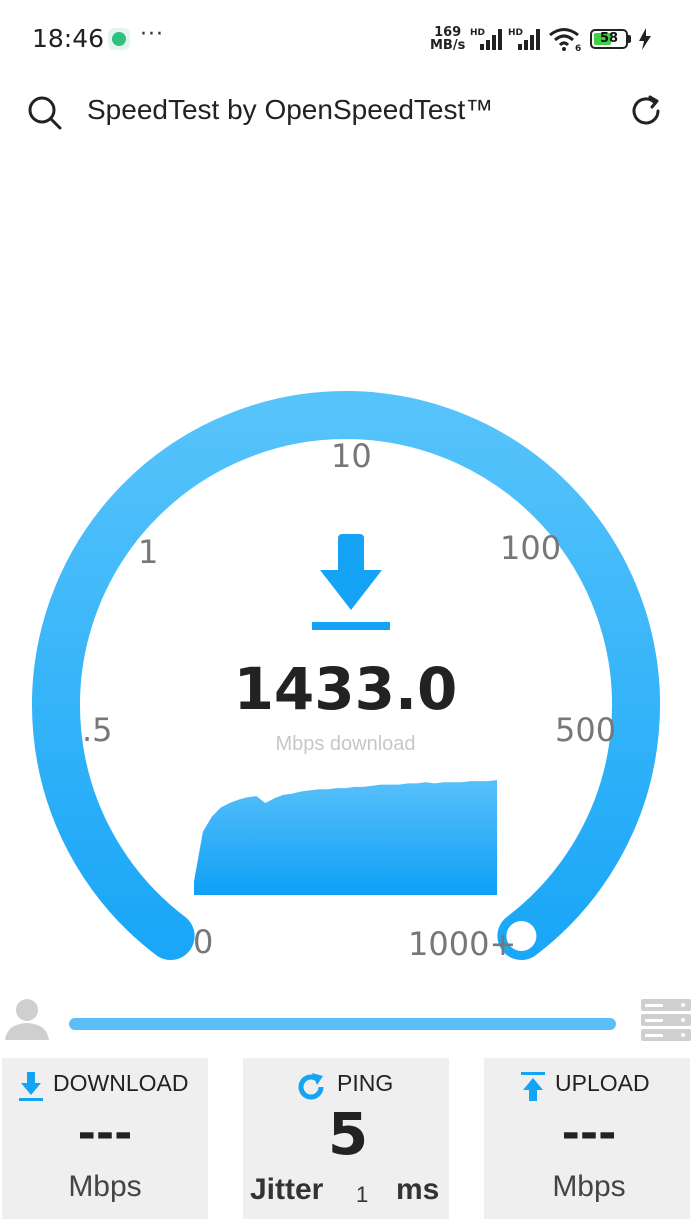 Image resolution: width=691 pixels, height=1219 pixels. What do you see at coordinates (515, 33) in the screenshot?
I see `sim2-hd-label: HD` at bounding box center [515, 33].